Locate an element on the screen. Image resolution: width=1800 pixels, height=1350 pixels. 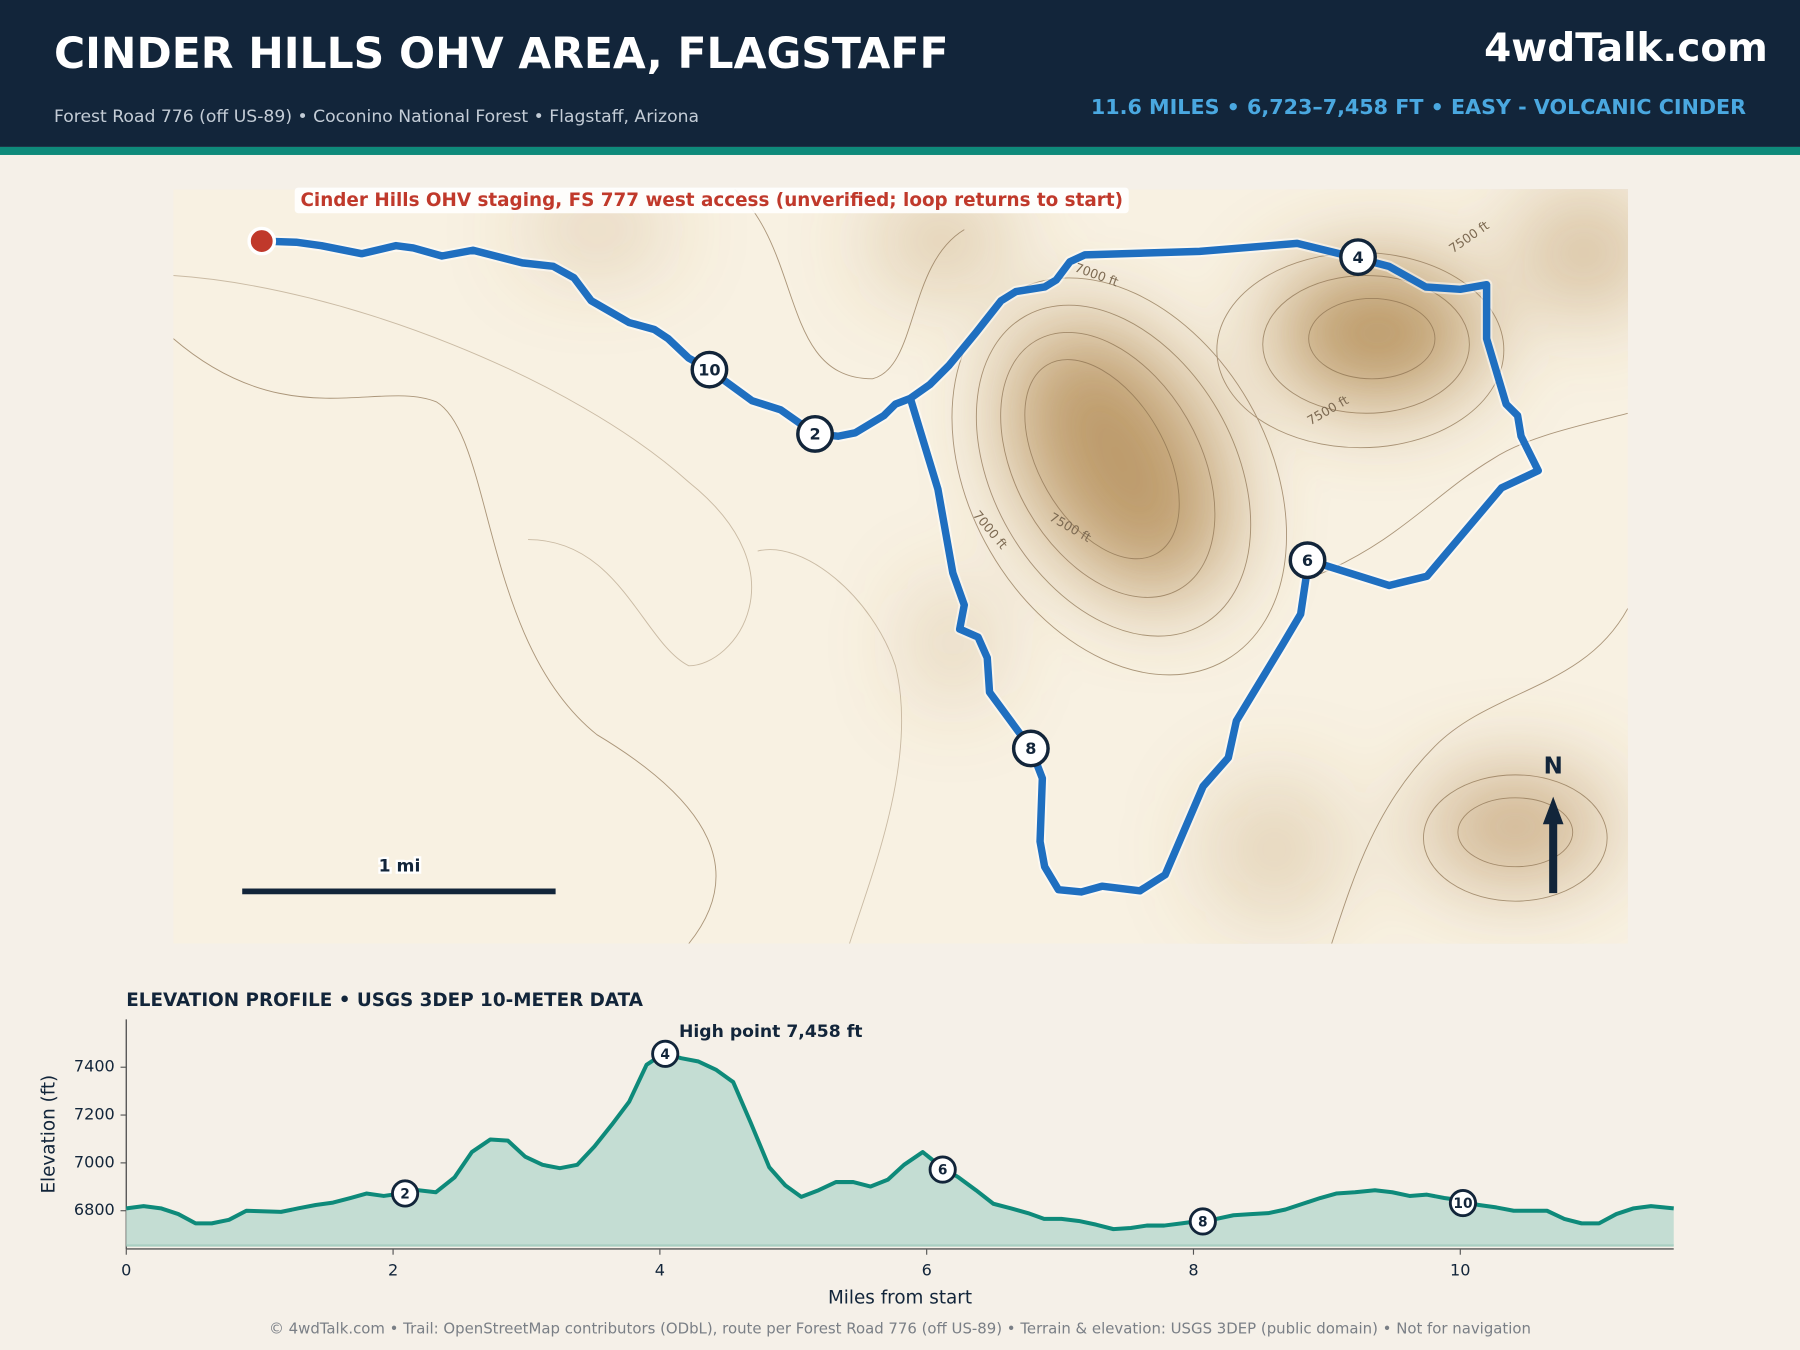
start-note-box is located at coordinates (711, 200).